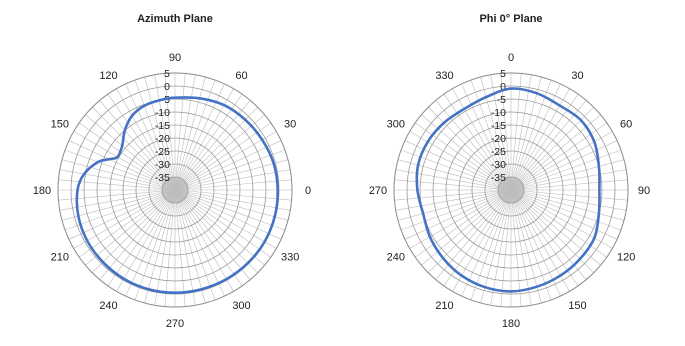 Image resolution: width=685 pixels, height=346 pixels. I want to click on chart-title: Phi 0° Plane, so click(510, 19).